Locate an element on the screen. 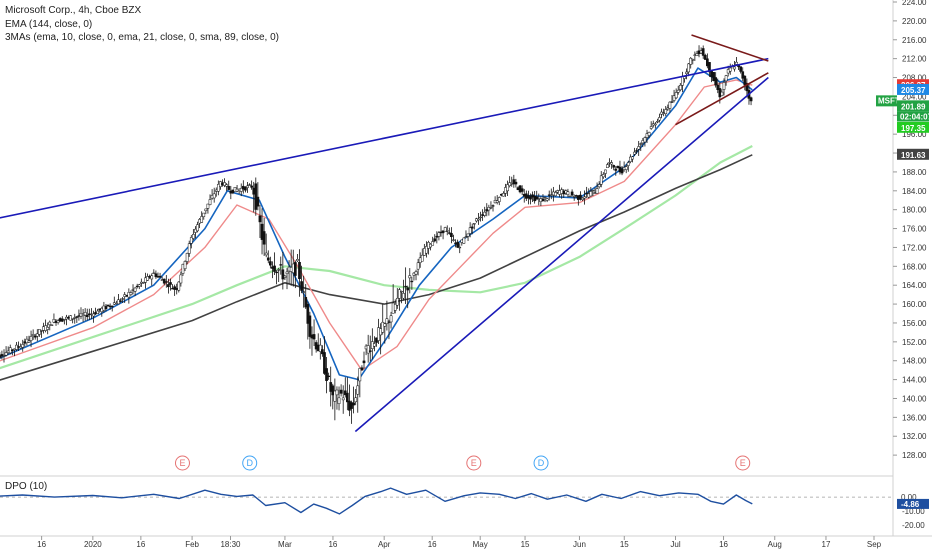  trendline-wedge-bottom is located at coordinates (722, 99).